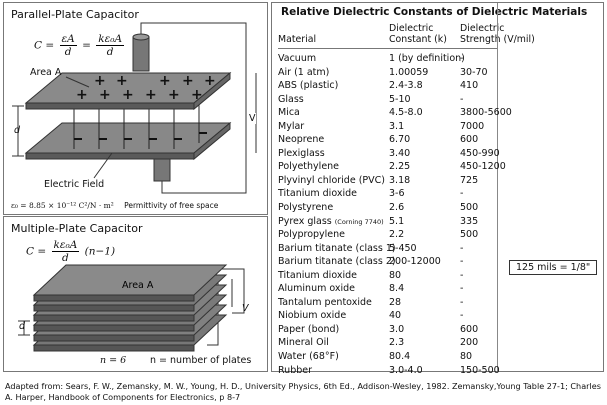 This screenshot has width=607, height=405. What do you see at coordinates (226, 291) in the screenshot?
I see `circuit-wire` at bounding box center [226, 291].